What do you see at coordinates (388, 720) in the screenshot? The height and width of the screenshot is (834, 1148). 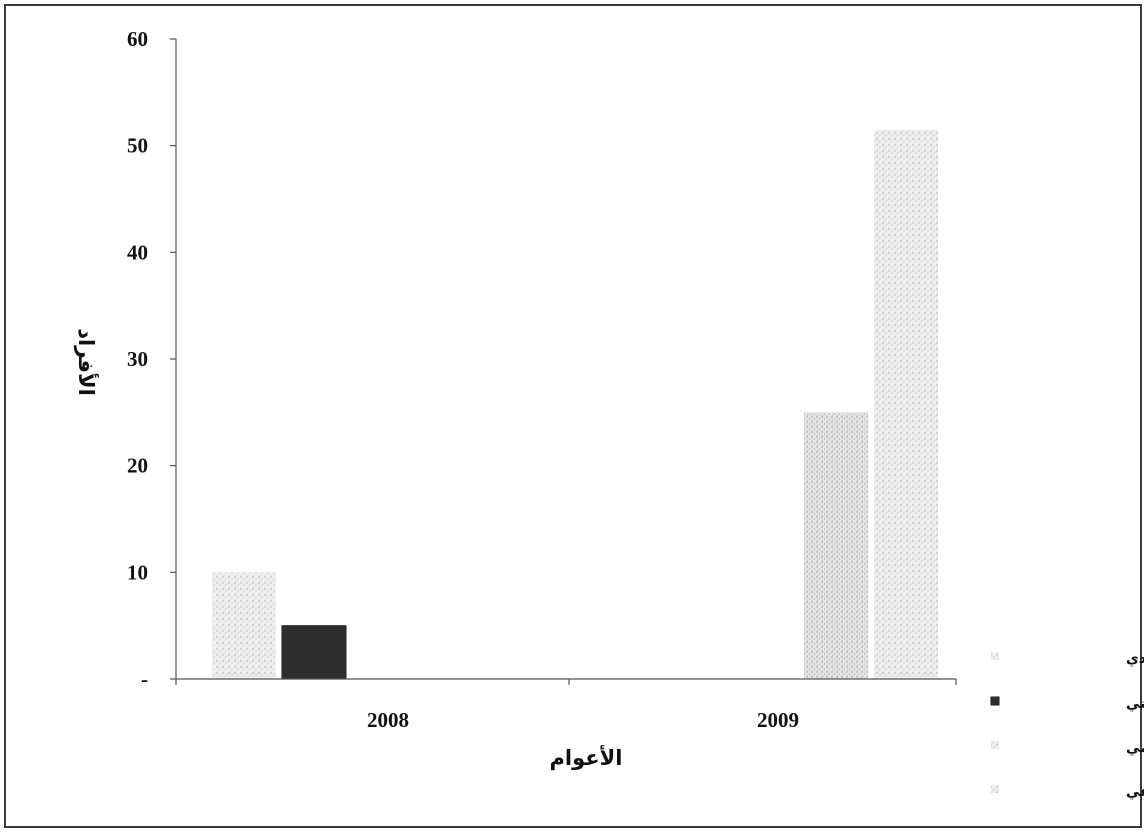 I see `x-tick-label-2008: 2008` at bounding box center [388, 720].